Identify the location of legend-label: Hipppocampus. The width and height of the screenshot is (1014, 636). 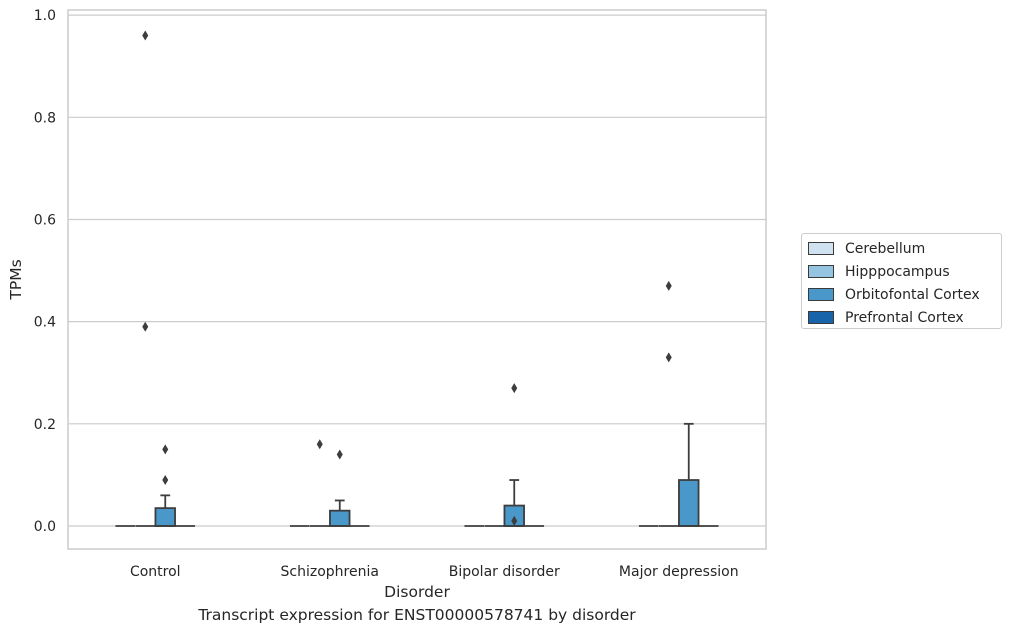
(897, 271).